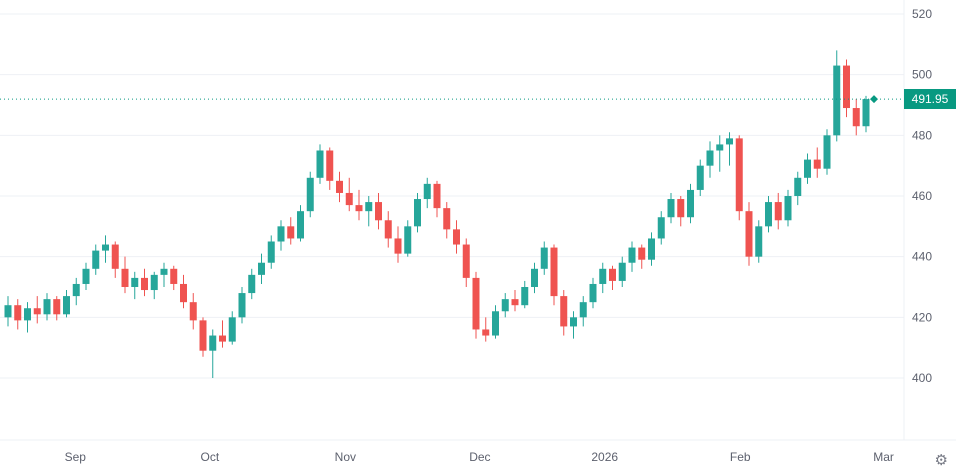 Image resolution: width=956 pixels, height=472 pixels. I want to click on price-tick-label: 400, so click(922, 378).